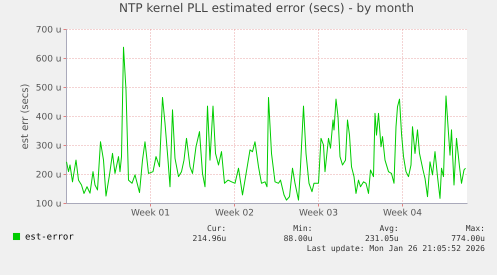 This screenshot has width=497, height=275. What do you see at coordinates (25, 117) in the screenshot?
I see `y-axis-title: est err (secs)` at bounding box center [25, 117].